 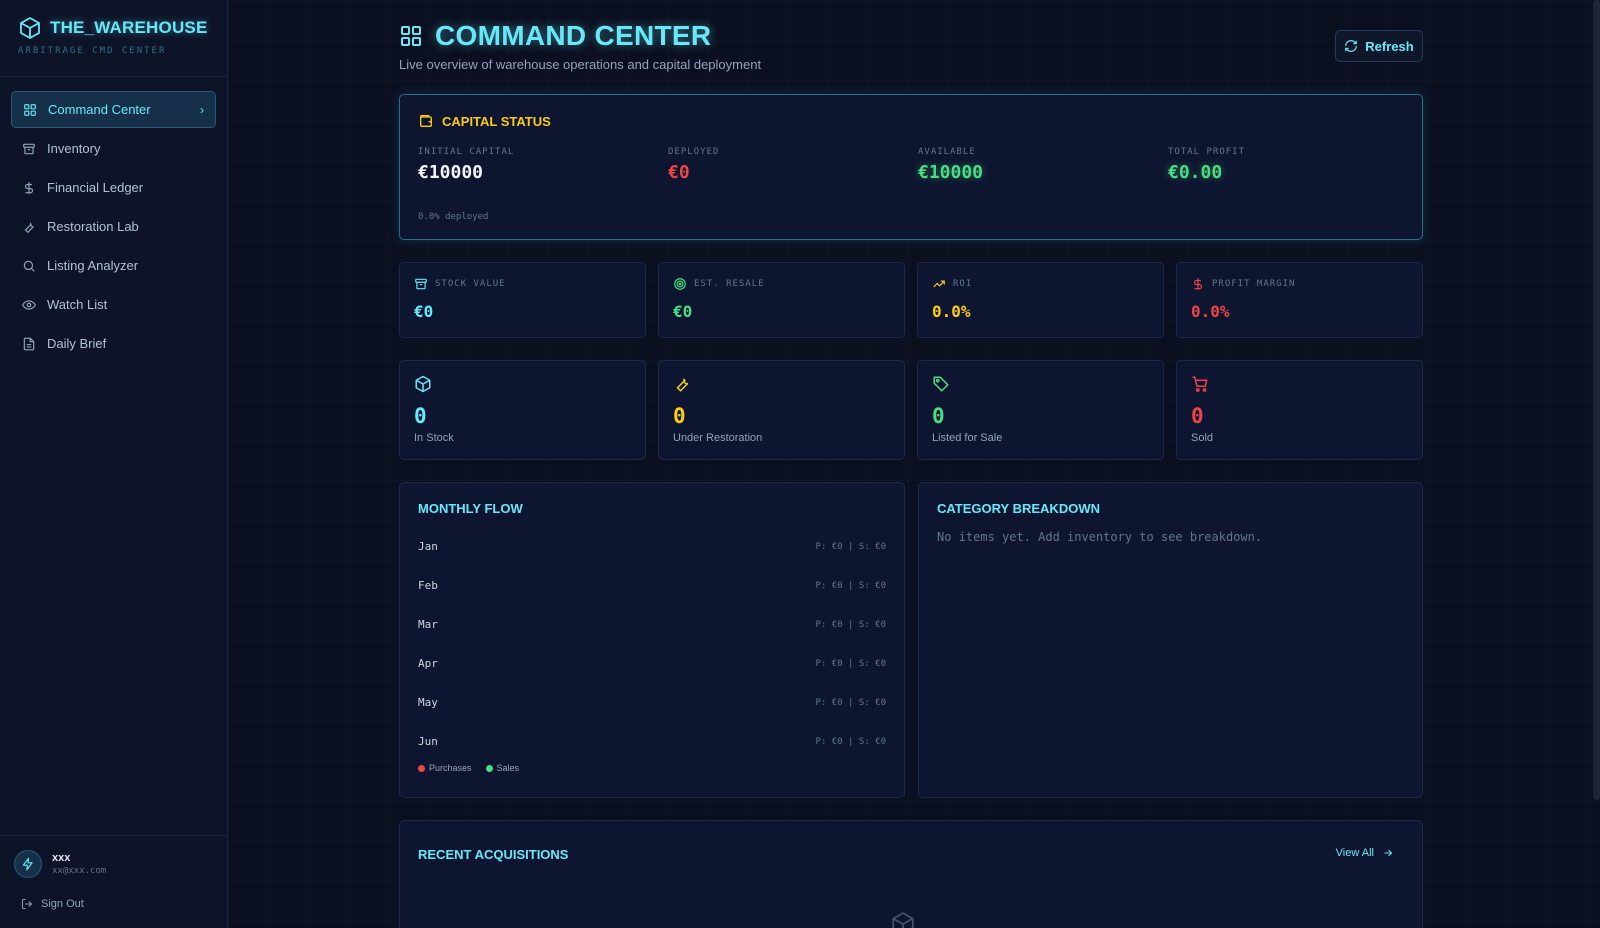 I want to click on page-title: COMMAND CENTER, so click(x=573, y=35).